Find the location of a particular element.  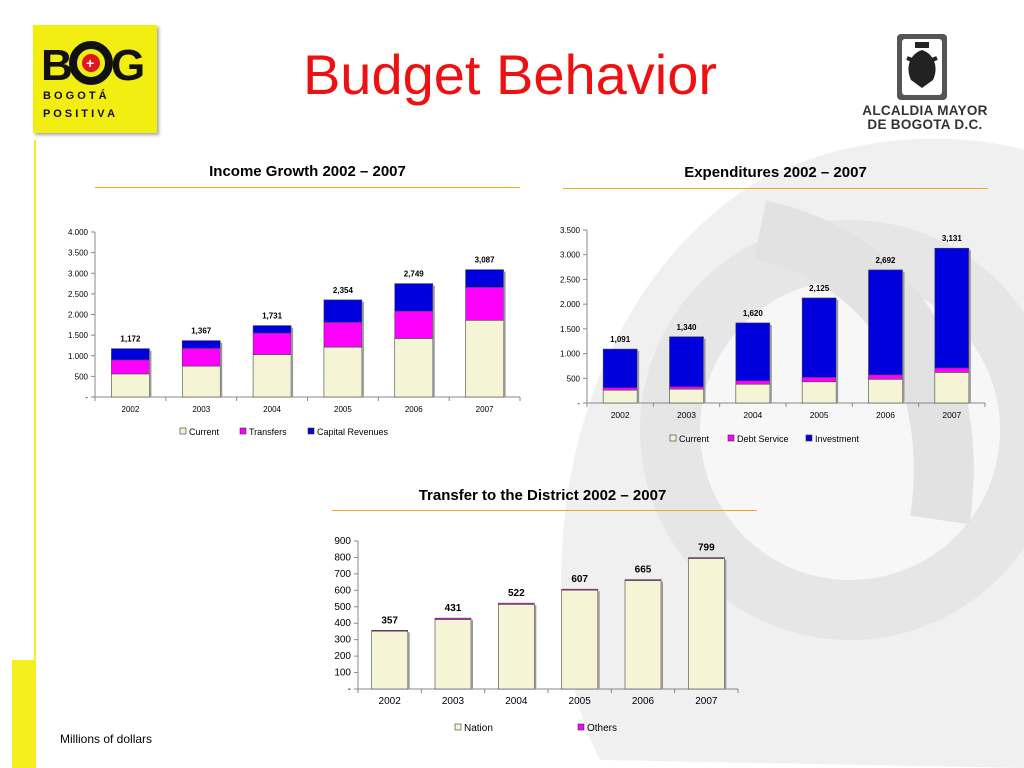

legend-label: Others is located at coordinates (602, 728).